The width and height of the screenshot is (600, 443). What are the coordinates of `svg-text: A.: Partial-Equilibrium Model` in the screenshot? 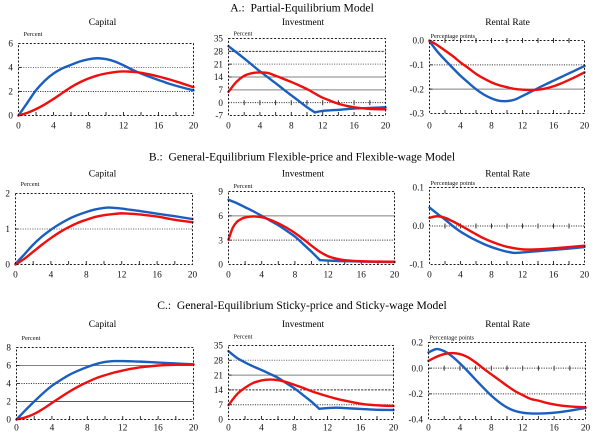 It's located at (302, 8).